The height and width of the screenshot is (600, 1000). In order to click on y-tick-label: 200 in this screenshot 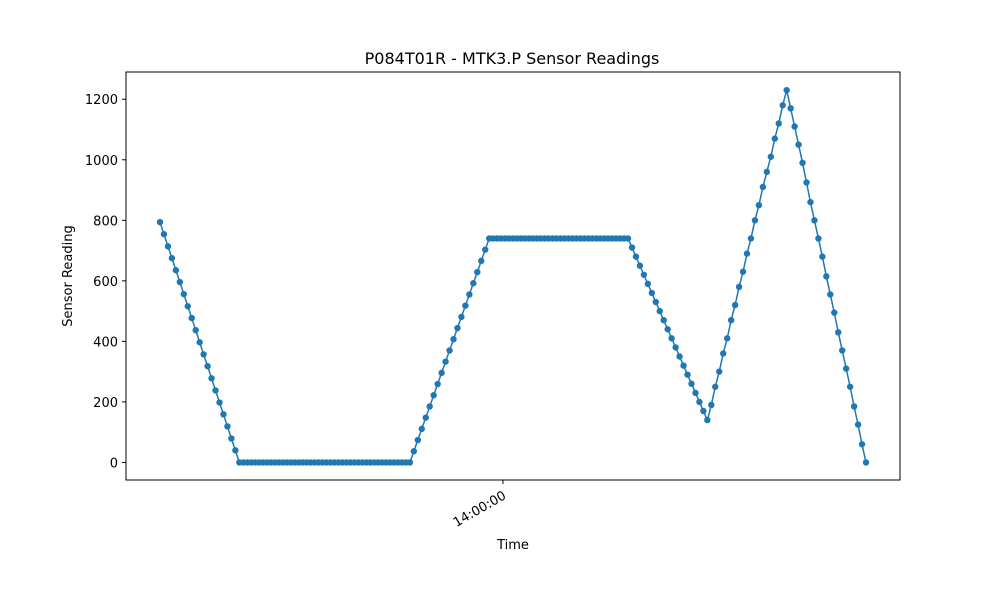, I will do `click(105, 403)`.